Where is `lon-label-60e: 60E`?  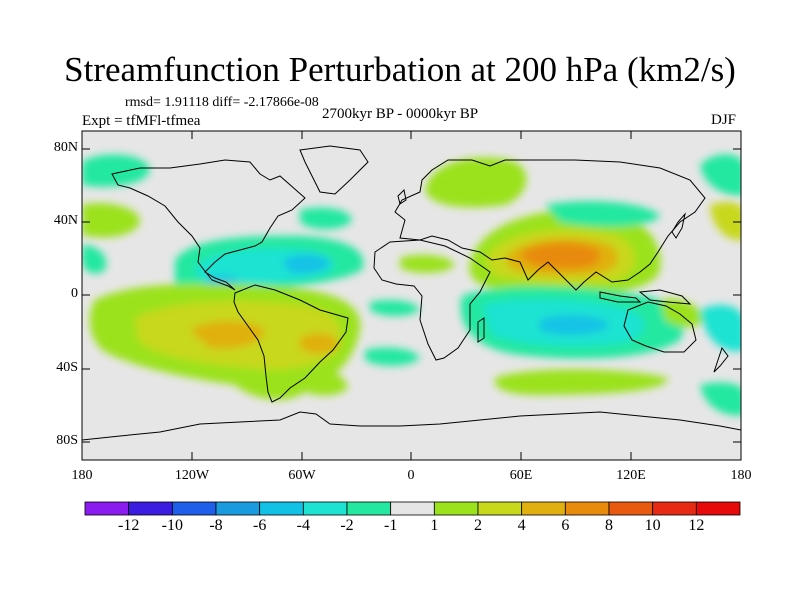
lon-label-60e: 60E is located at coordinates (521, 475).